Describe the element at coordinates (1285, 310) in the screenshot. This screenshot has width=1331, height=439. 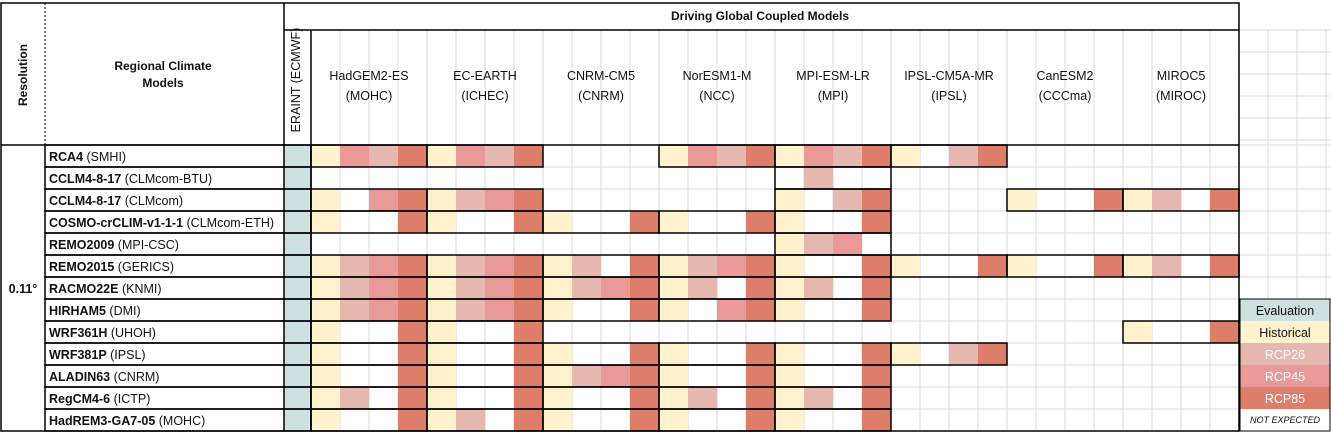
I see `legend-evaluation-swatch` at that location.